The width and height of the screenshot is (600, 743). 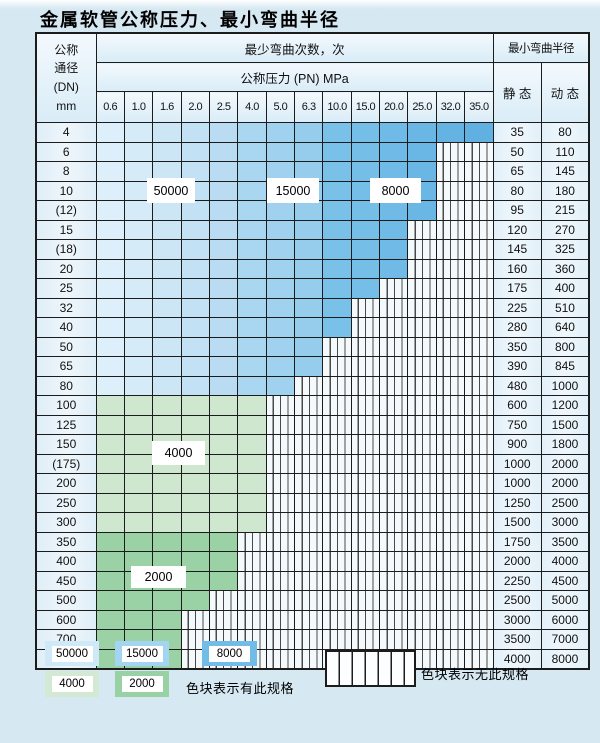 What do you see at coordinates (395, 190) in the screenshot?
I see `overlay-label-8000: 8000` at bounding box center [395, 190].